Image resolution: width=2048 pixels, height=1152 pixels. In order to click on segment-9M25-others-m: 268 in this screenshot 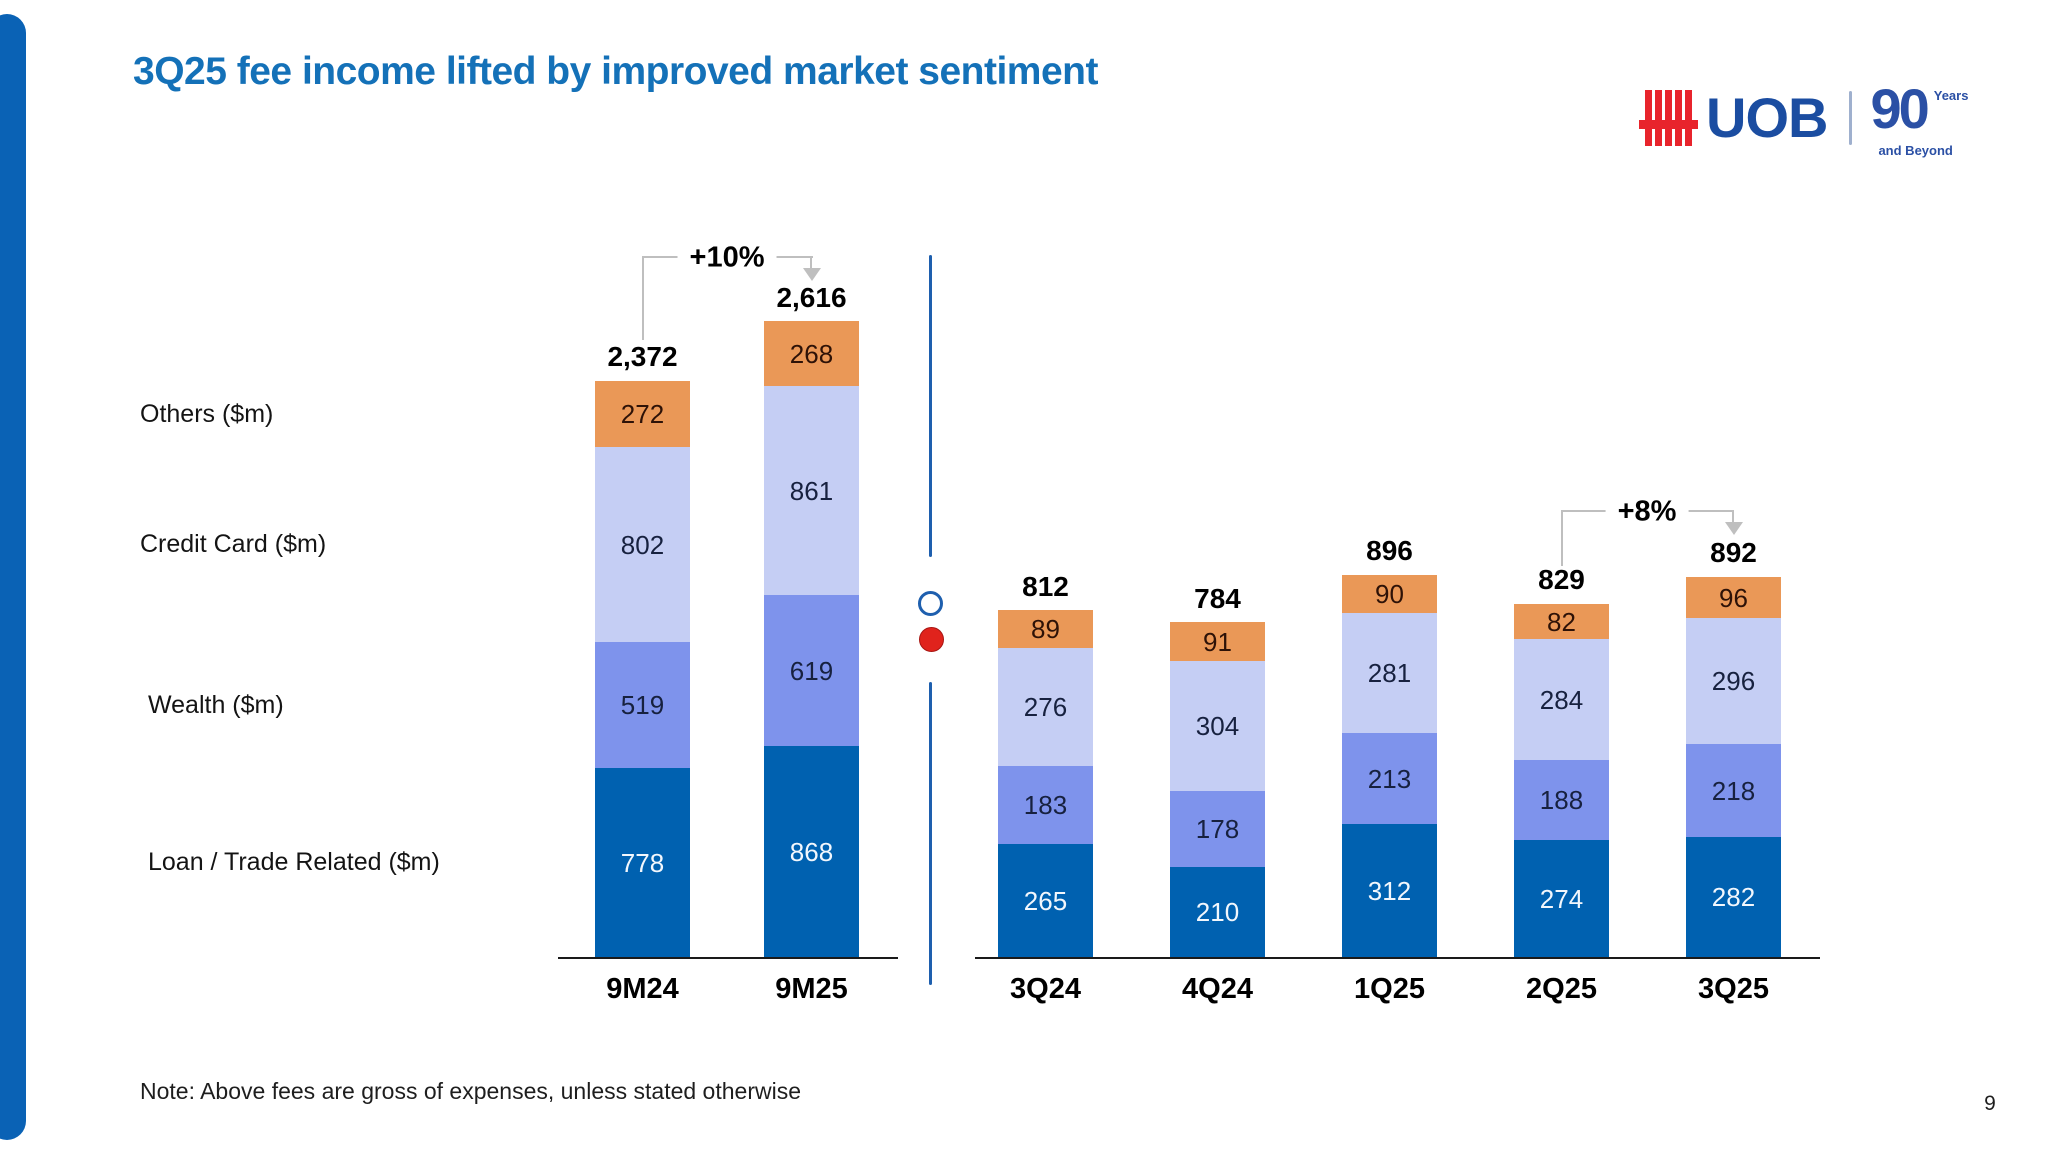, I will do `click(811, 353)`.